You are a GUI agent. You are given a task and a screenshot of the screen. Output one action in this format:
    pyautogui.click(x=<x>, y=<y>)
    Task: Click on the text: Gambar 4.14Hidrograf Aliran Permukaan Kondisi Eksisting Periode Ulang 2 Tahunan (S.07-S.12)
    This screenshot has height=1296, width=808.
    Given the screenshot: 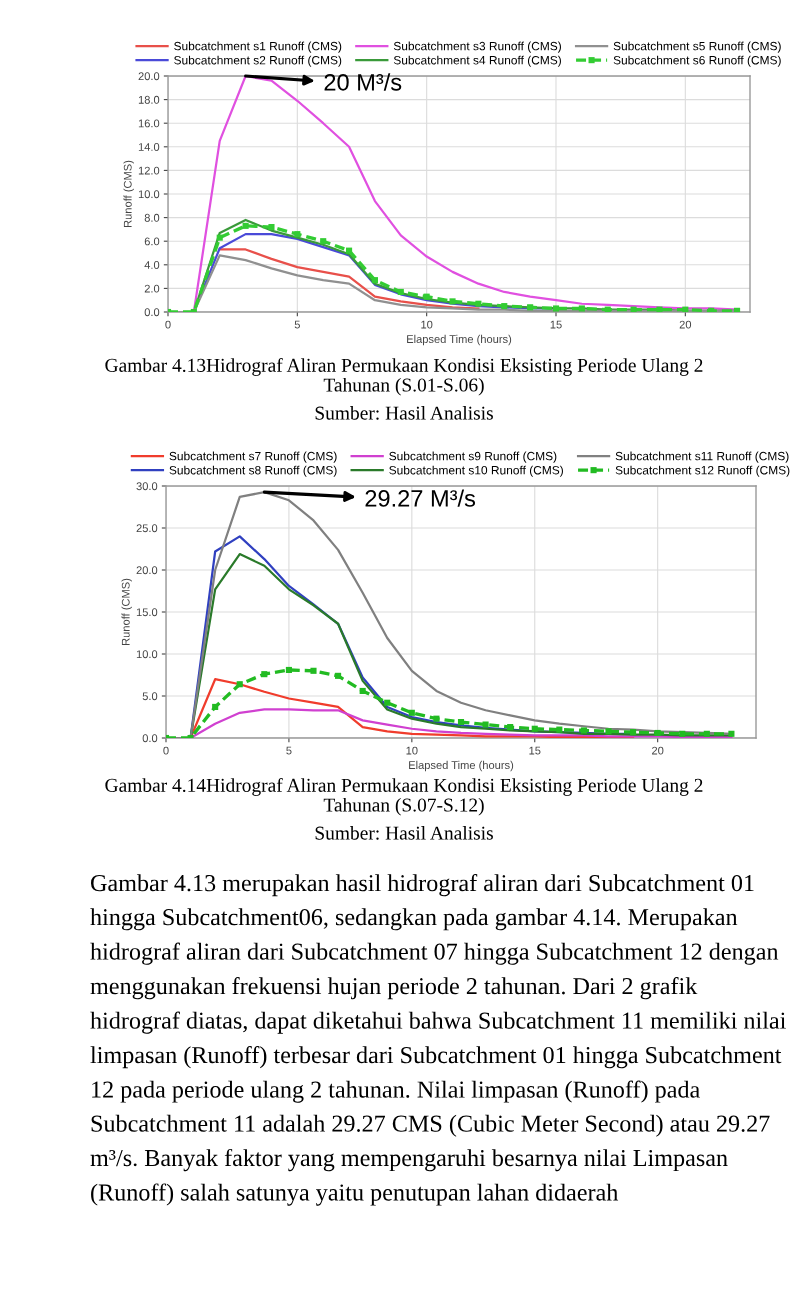 What is the action you would take?
    pyautogui.click(x=404, y=797)
    